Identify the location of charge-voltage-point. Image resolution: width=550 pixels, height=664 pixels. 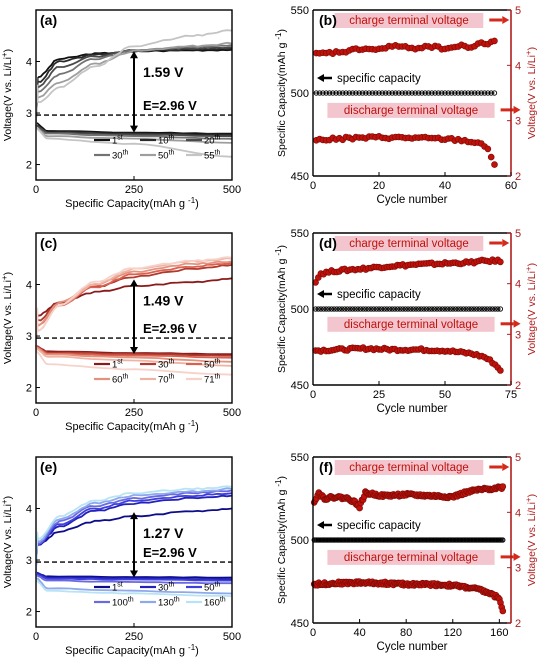
(494, 41).